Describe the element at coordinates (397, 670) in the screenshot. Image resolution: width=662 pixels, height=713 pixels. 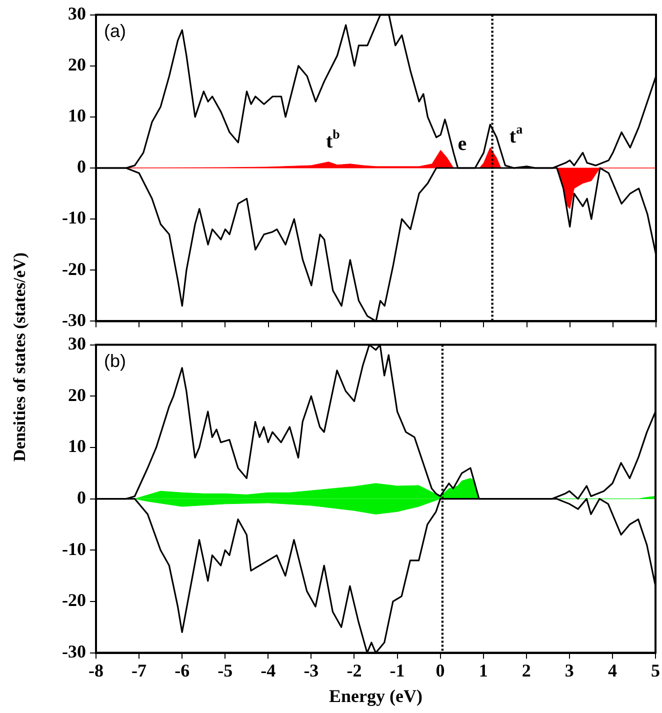
I see `x-tick-label: -1` at that location.